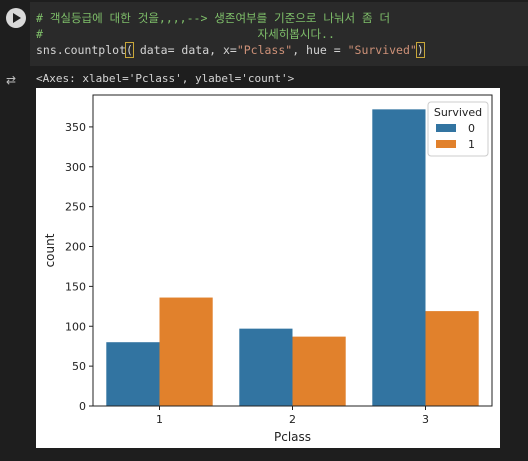 This screenshot has width=528, height=461. What do you see at coordinates (75, 167) in the screenshot?
I see `y-tick-label: 300` at bounding box center [75, 167].